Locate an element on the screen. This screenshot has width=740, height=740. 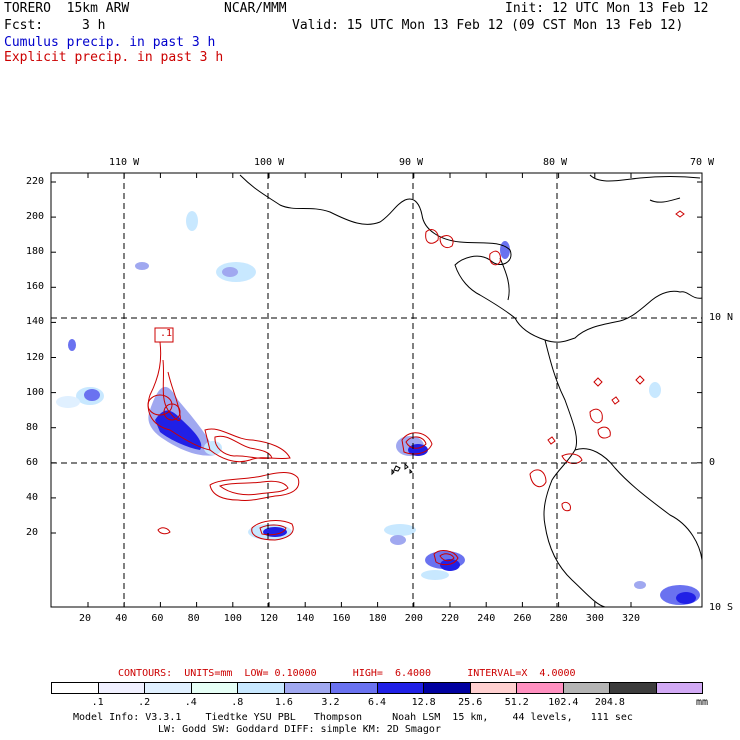
x-tick-label: 60 is located at coordinates (157, 618).